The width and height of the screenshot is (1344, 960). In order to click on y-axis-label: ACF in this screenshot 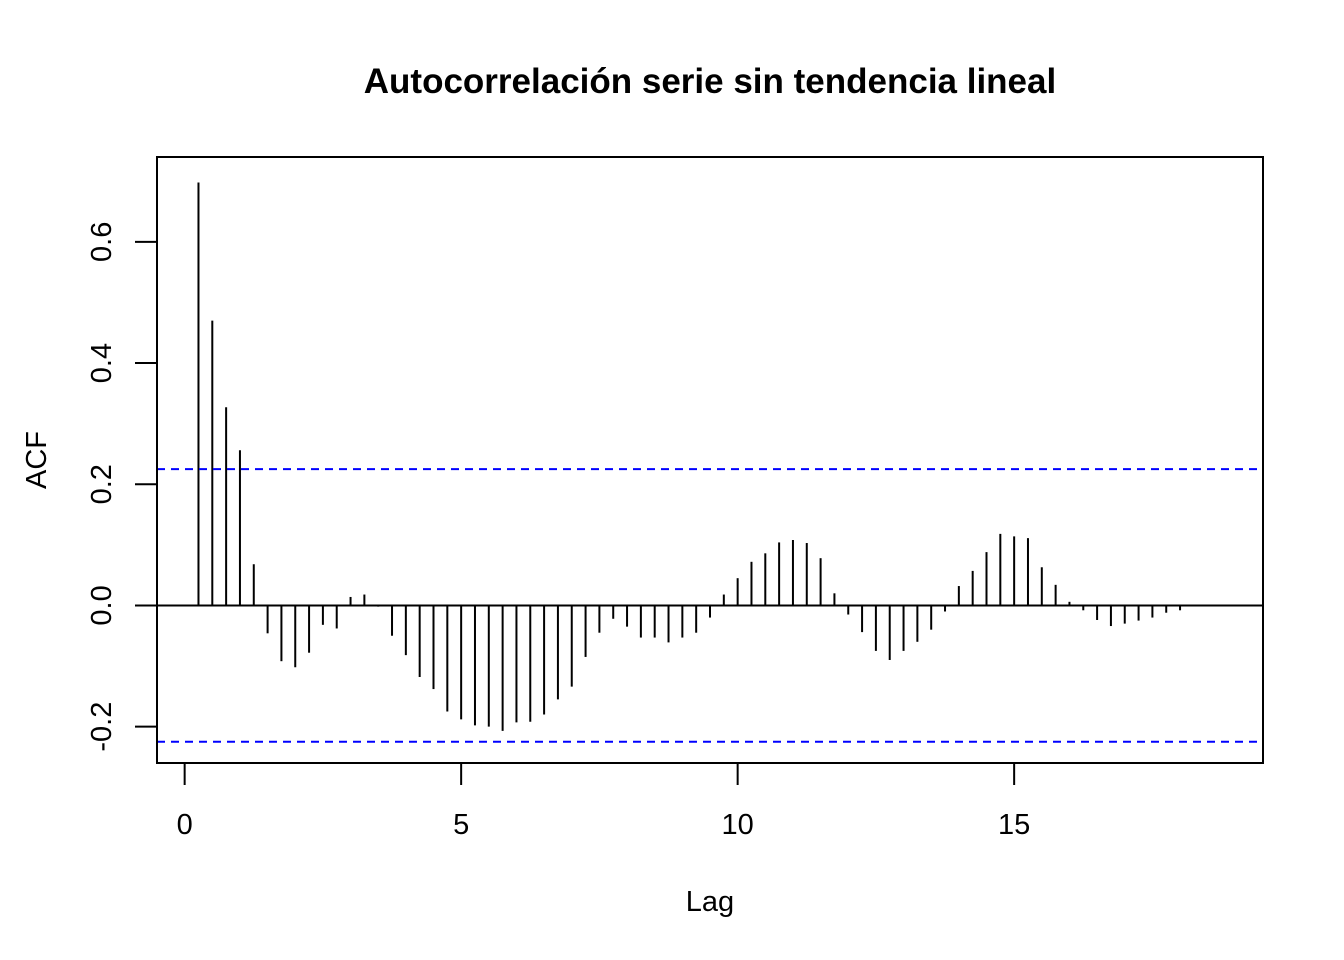, I will do `click(37, 460)`.